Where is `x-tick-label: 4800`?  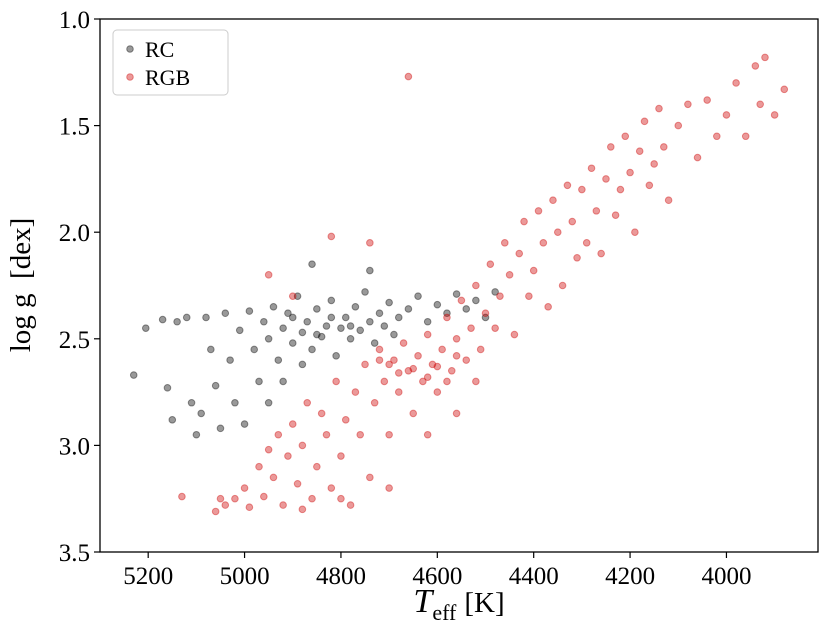
x-tick-label: 4800 is located at coordinates (341, 576).